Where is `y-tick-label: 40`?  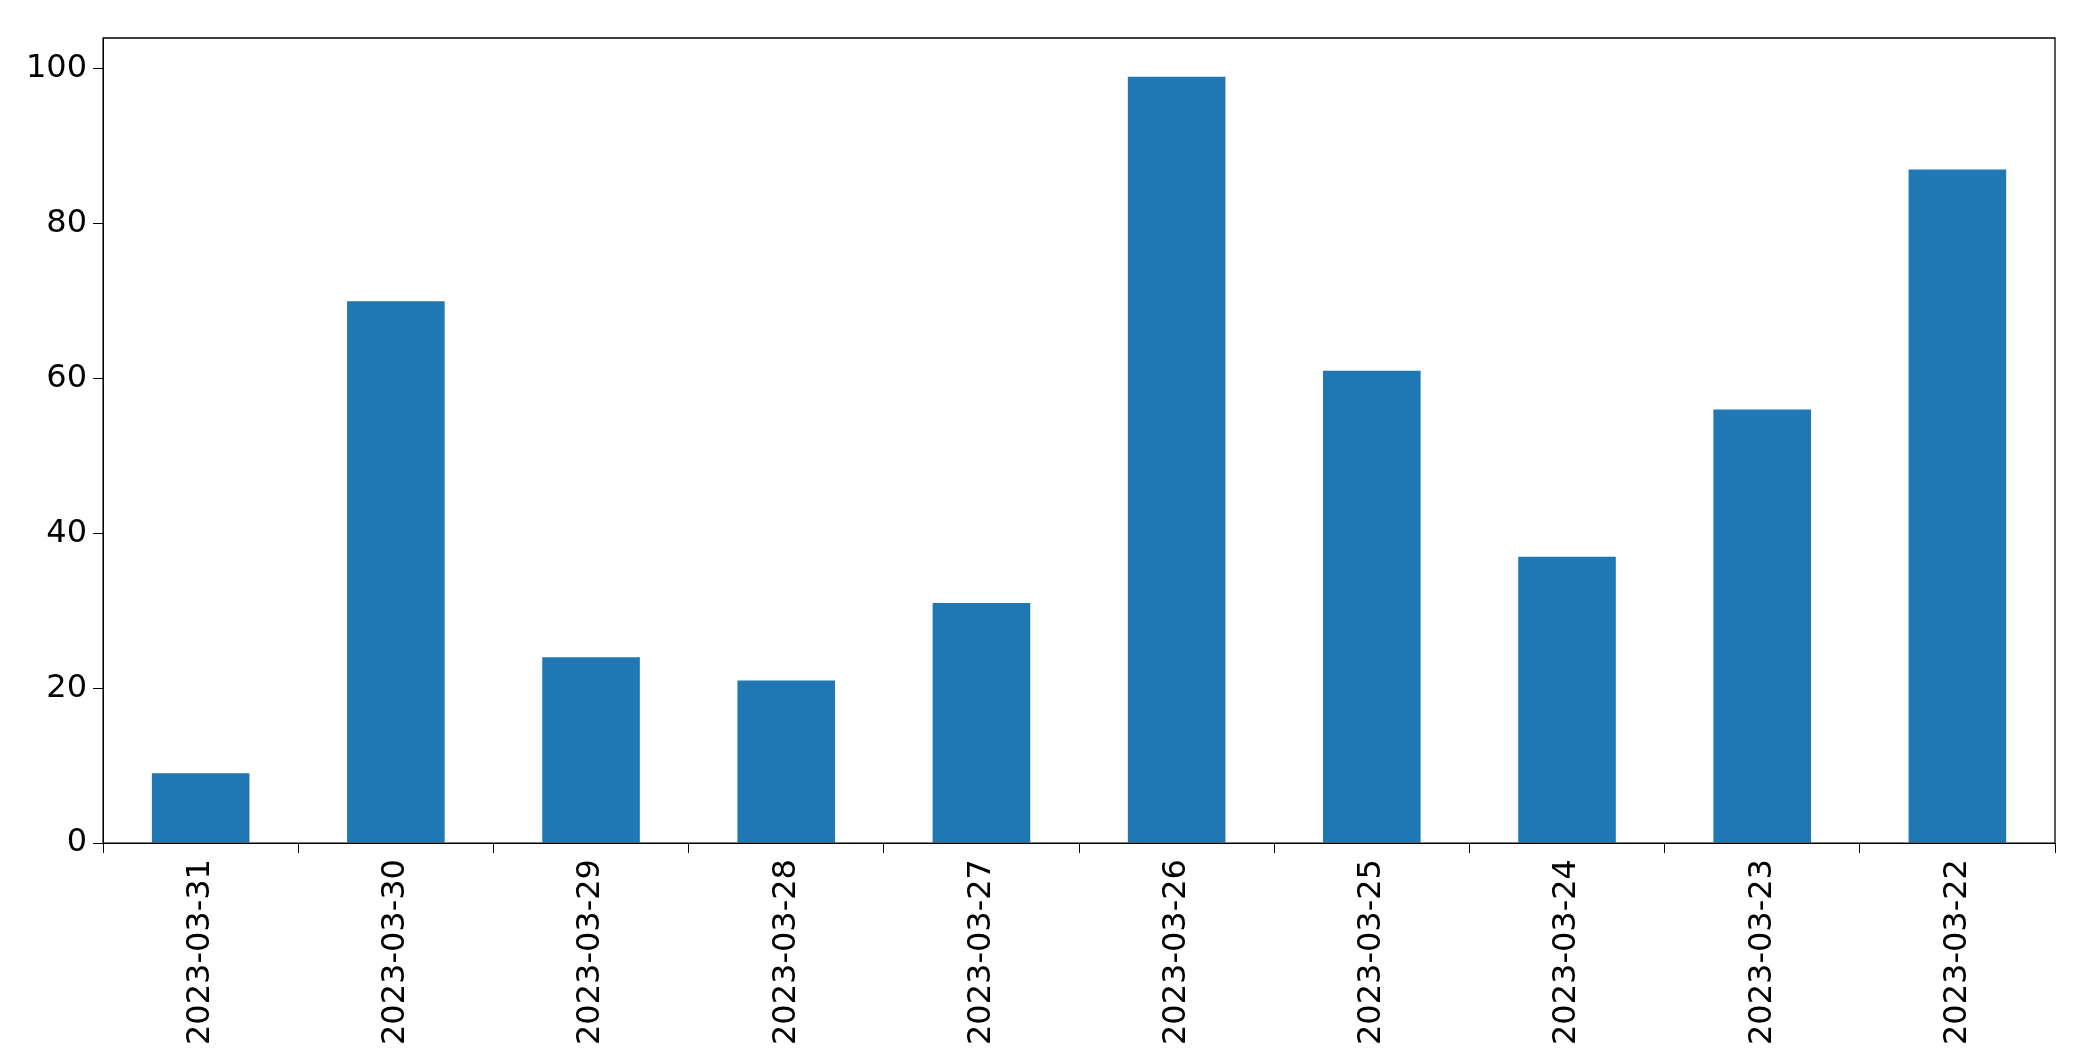 y-tick-label: 40 is located at coordinates (67, 530).